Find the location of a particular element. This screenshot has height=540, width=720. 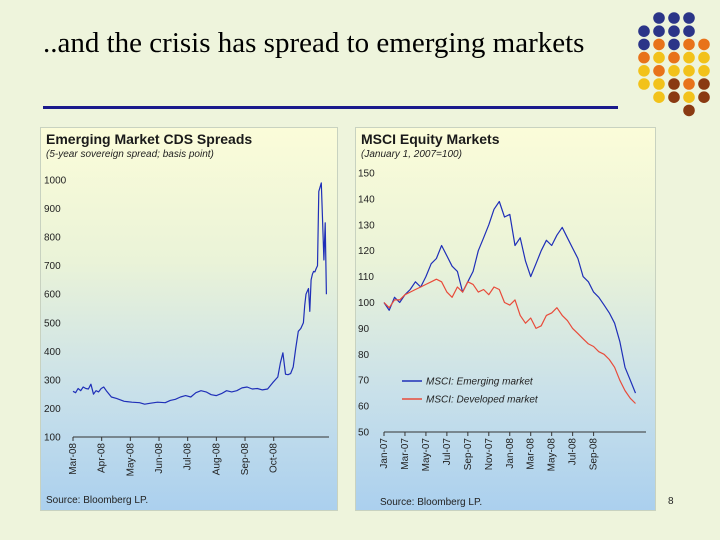

y-tick-label: 140 is located at coordinates (366, 199).